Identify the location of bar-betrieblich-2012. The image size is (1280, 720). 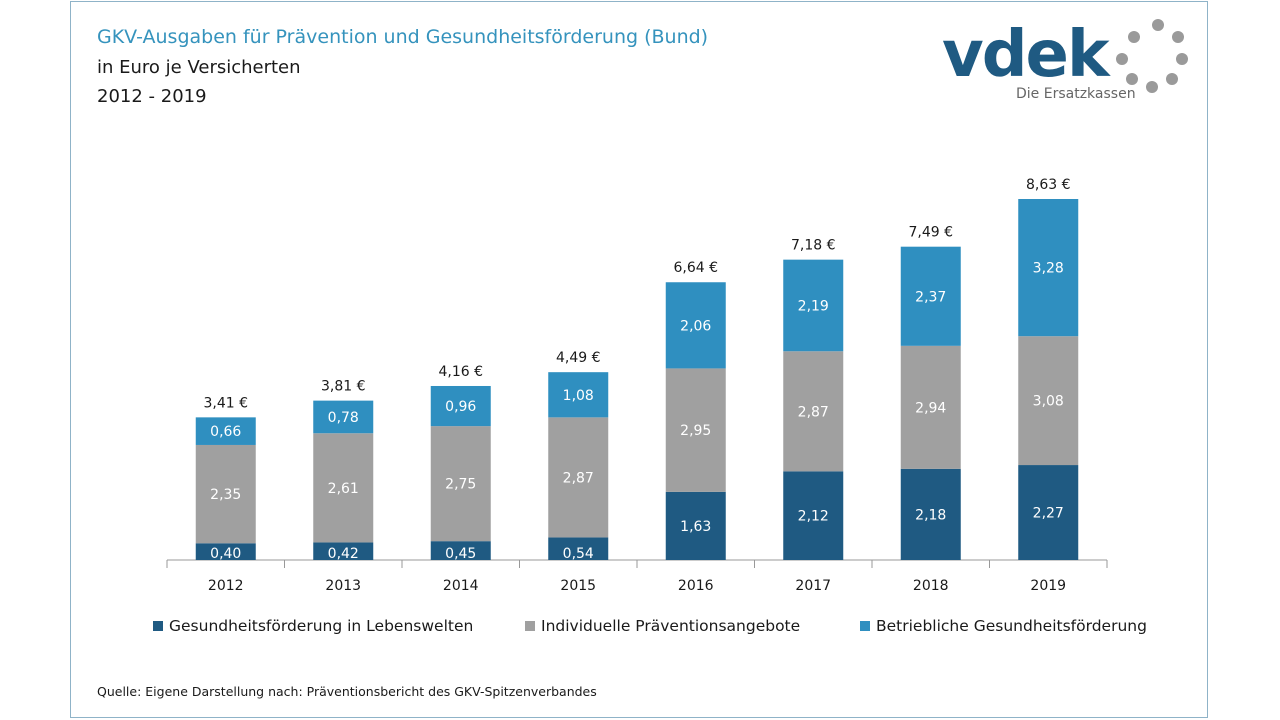
(225, 431).